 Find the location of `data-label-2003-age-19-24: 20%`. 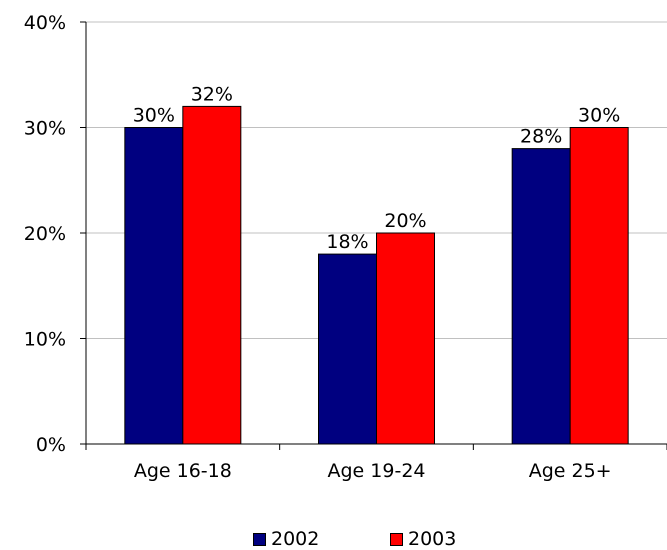

data-label-2003-age-19-24: 20% is located at coordinates (405, 221).